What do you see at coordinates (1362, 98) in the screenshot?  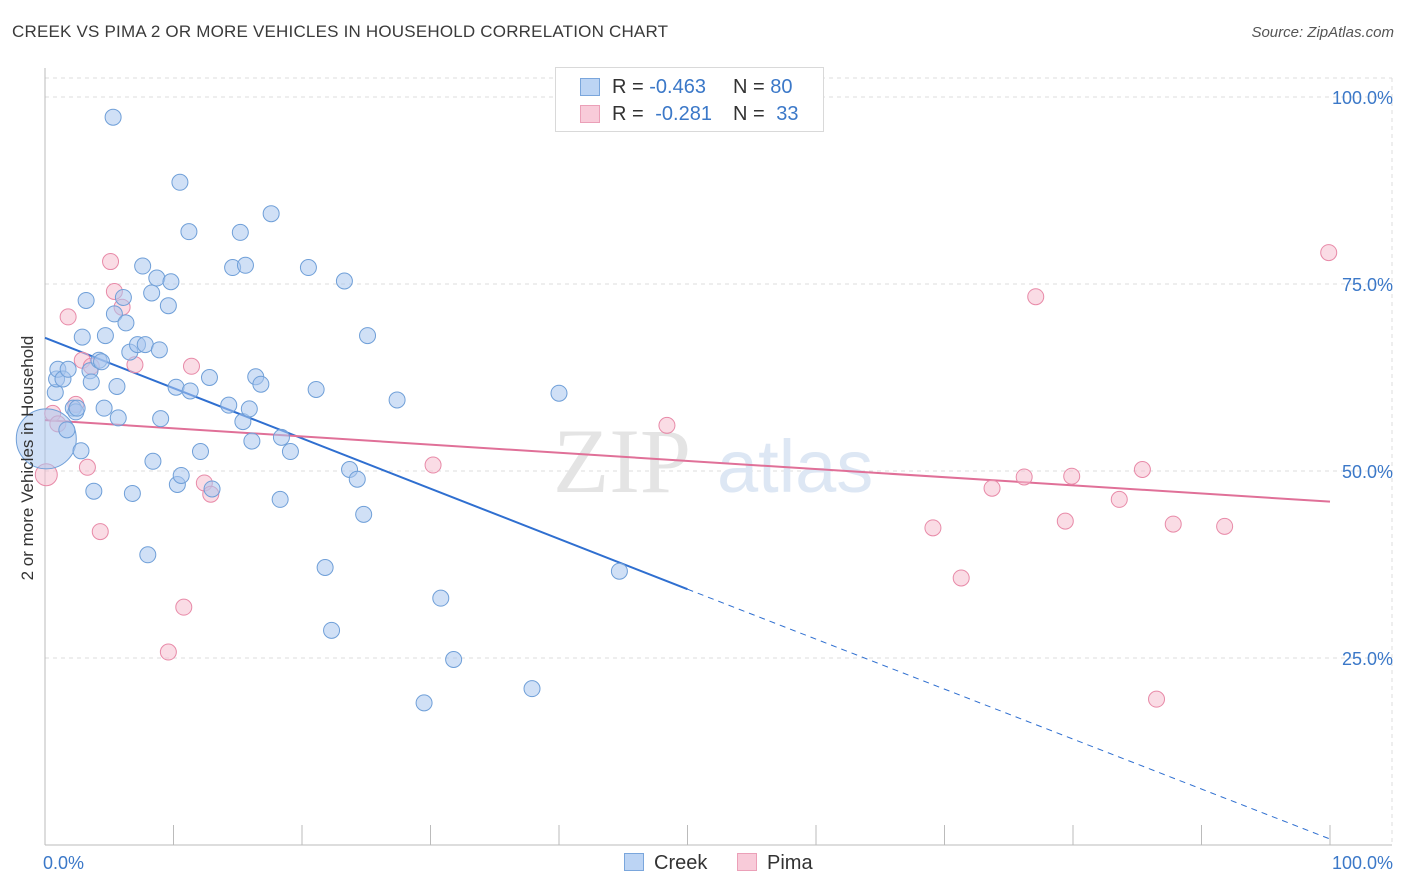 I see `y-tick-label: 100.0%` at bounding box center [1362, 98].